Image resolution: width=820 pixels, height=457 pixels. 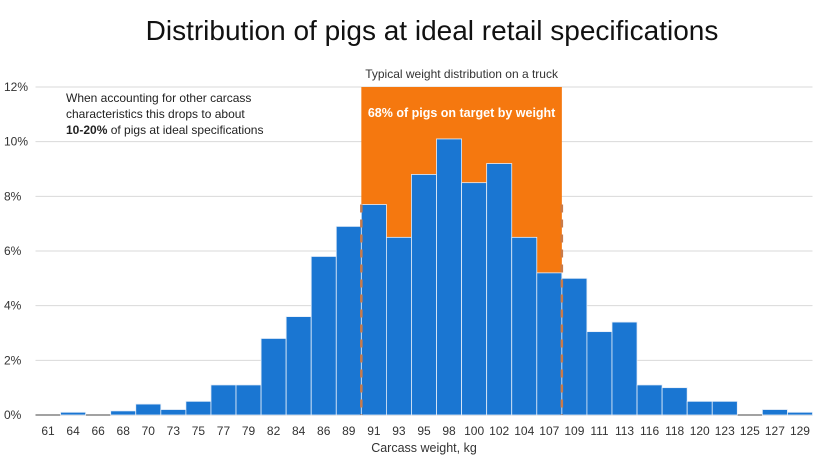 I want to click on x-tick-label: 79, so click(x=249, y=431).